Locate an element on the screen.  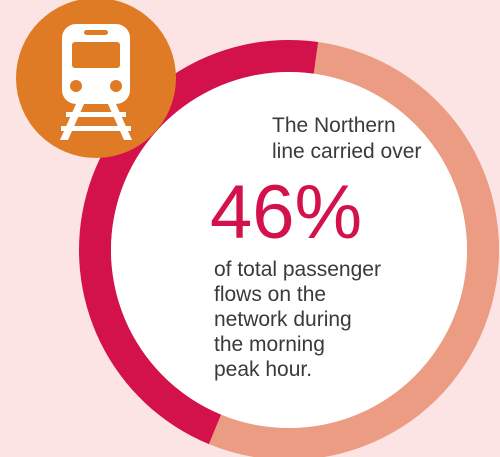
train-window is located at coordinates (96, 55).